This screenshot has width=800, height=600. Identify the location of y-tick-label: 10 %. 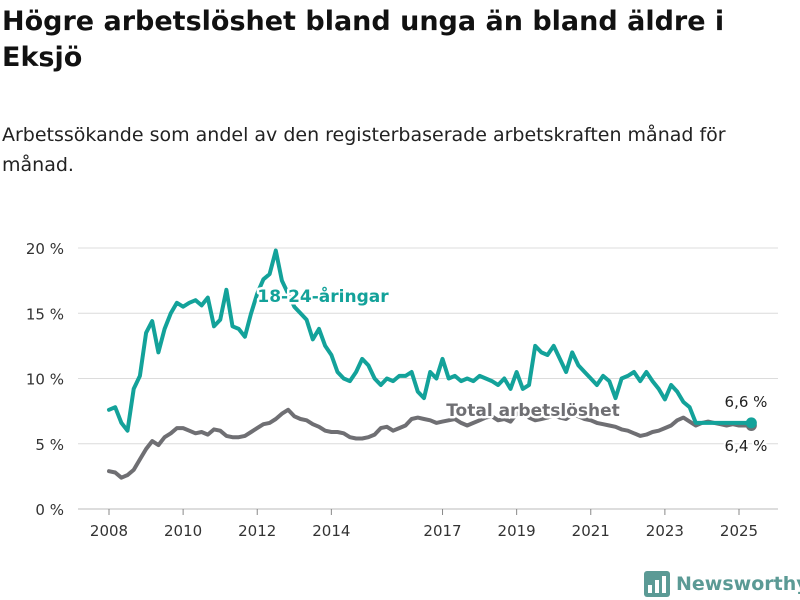
(45, 380).